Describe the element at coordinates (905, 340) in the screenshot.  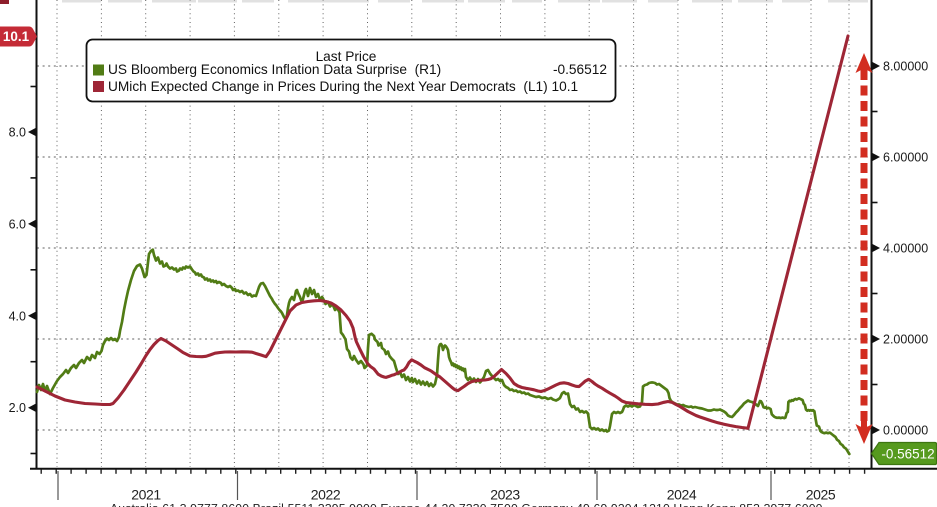
I see `svg-text: 2.00000` at that location.